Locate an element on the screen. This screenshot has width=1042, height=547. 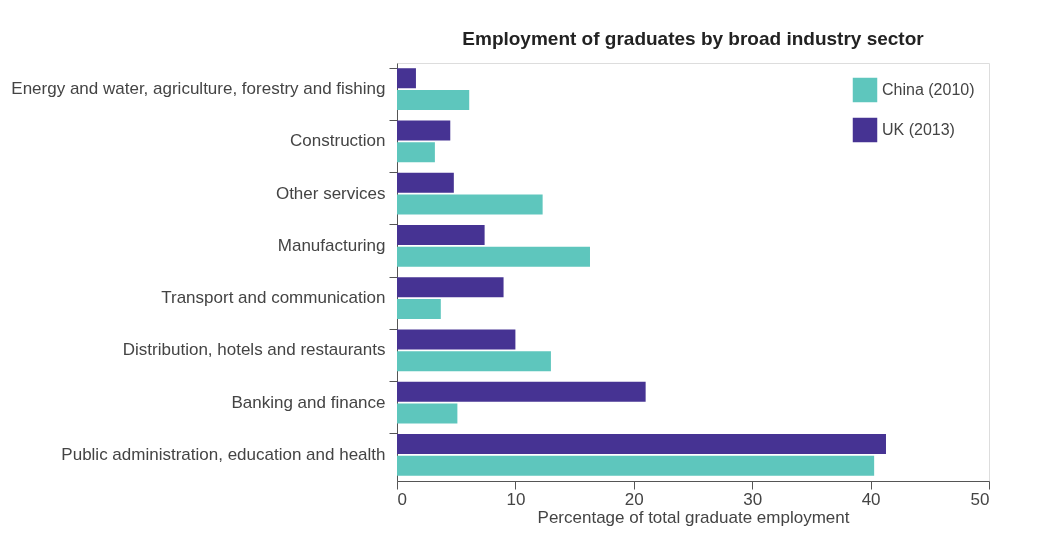
y-tick-label: Public administration, education and health is located at coordinates (223, 454).